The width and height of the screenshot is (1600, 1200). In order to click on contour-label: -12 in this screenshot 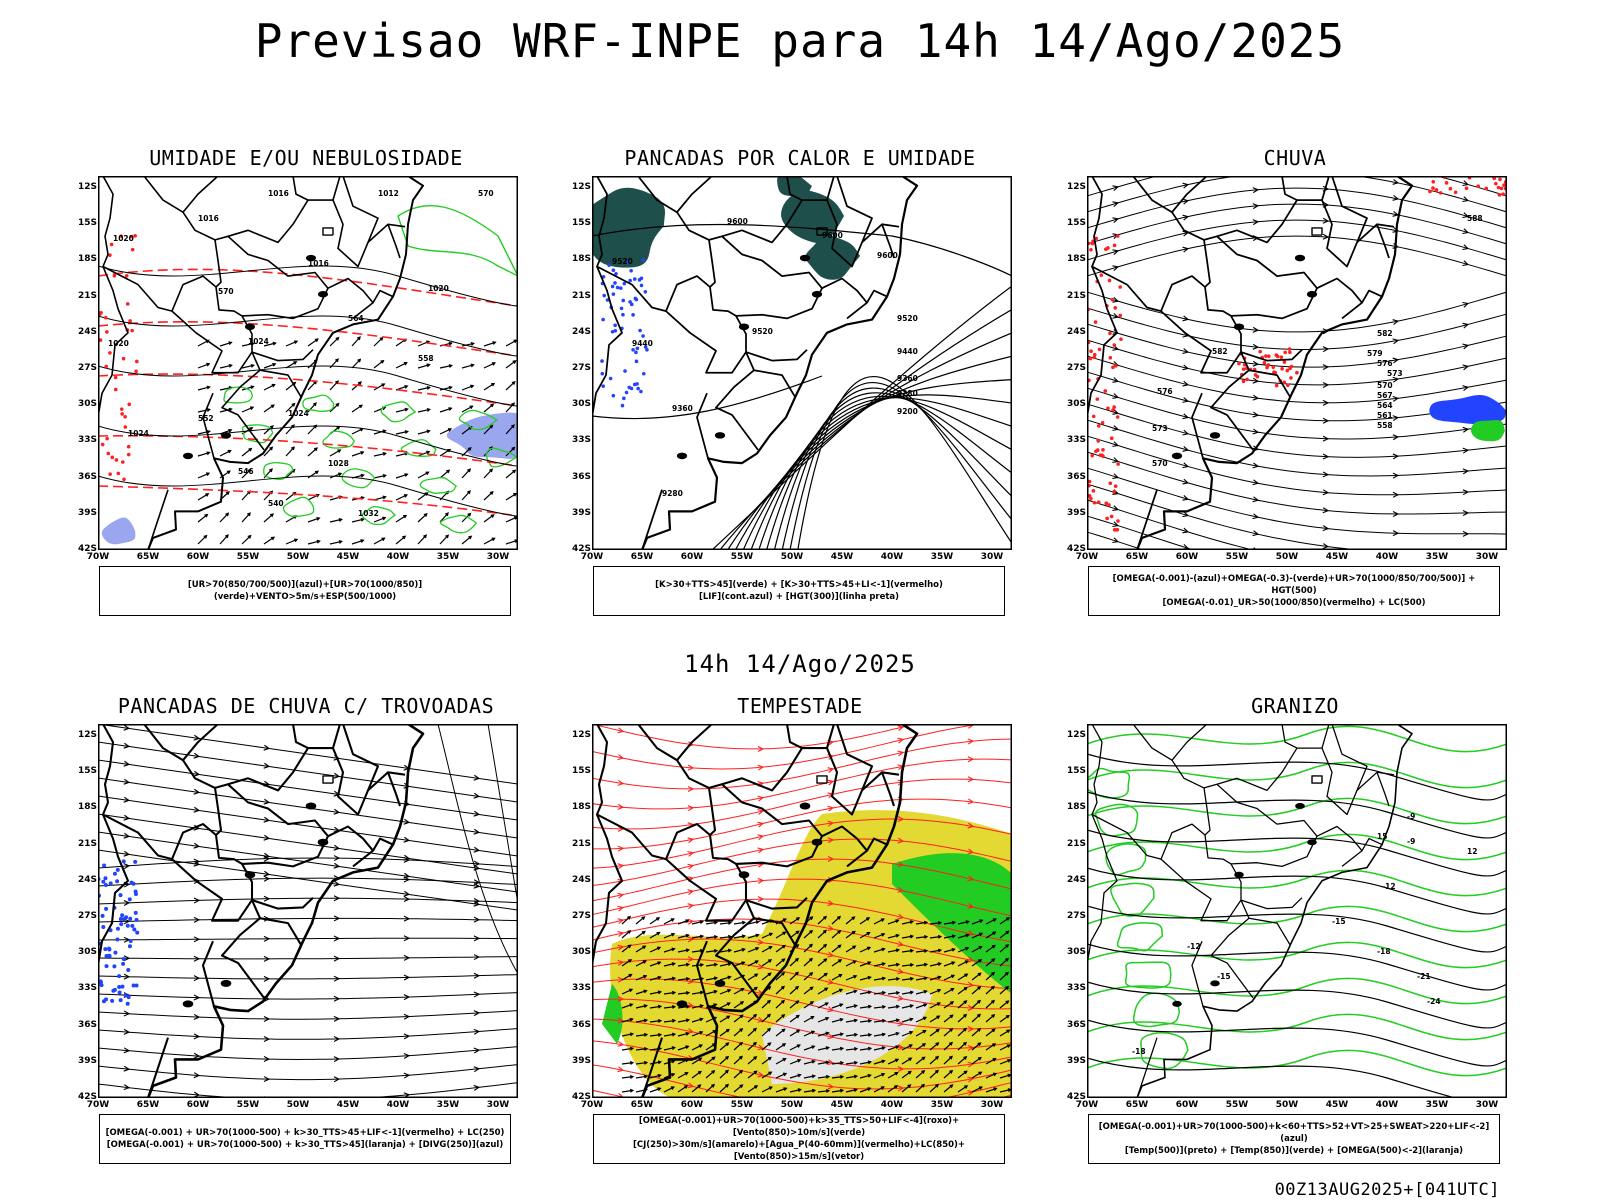, I will do `click(1389, 886)`.